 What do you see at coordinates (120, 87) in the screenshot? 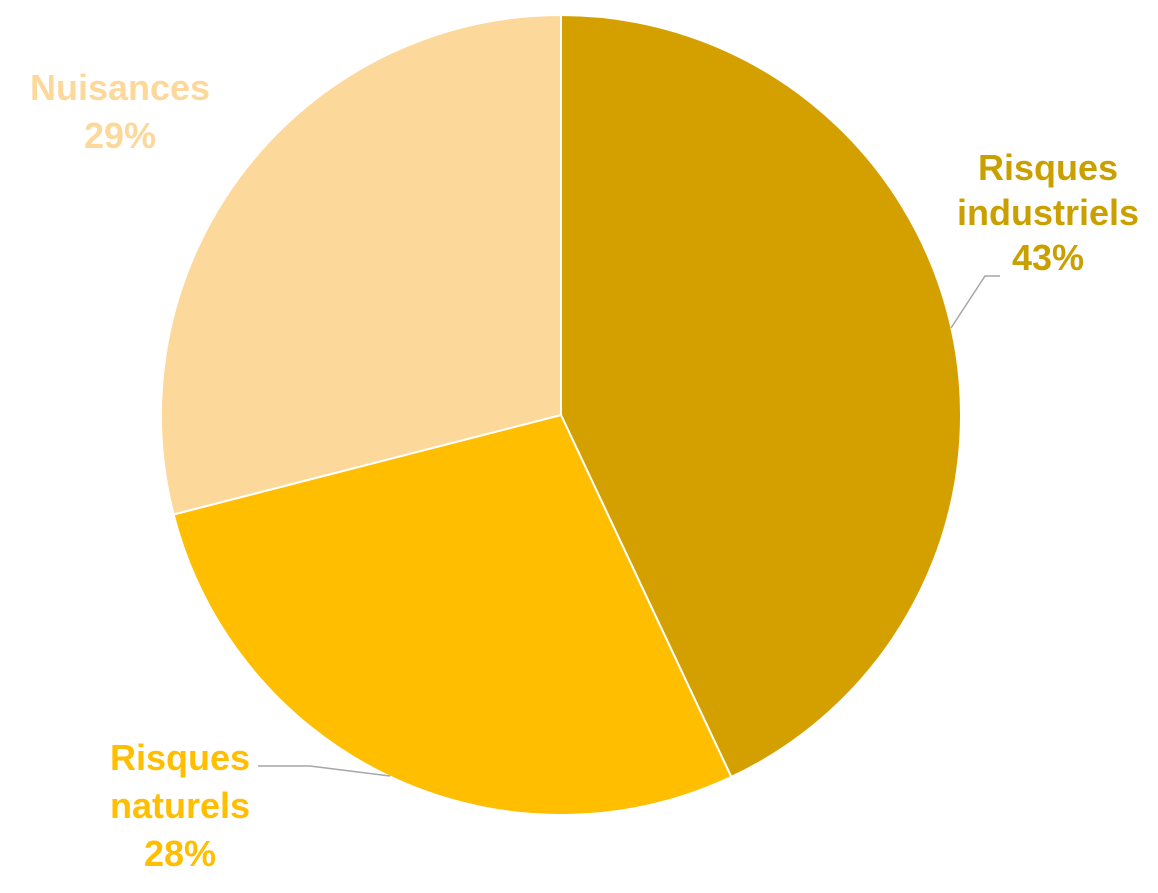
I see `slice-name-line: Nuisances` at bounding box center [120, 87].